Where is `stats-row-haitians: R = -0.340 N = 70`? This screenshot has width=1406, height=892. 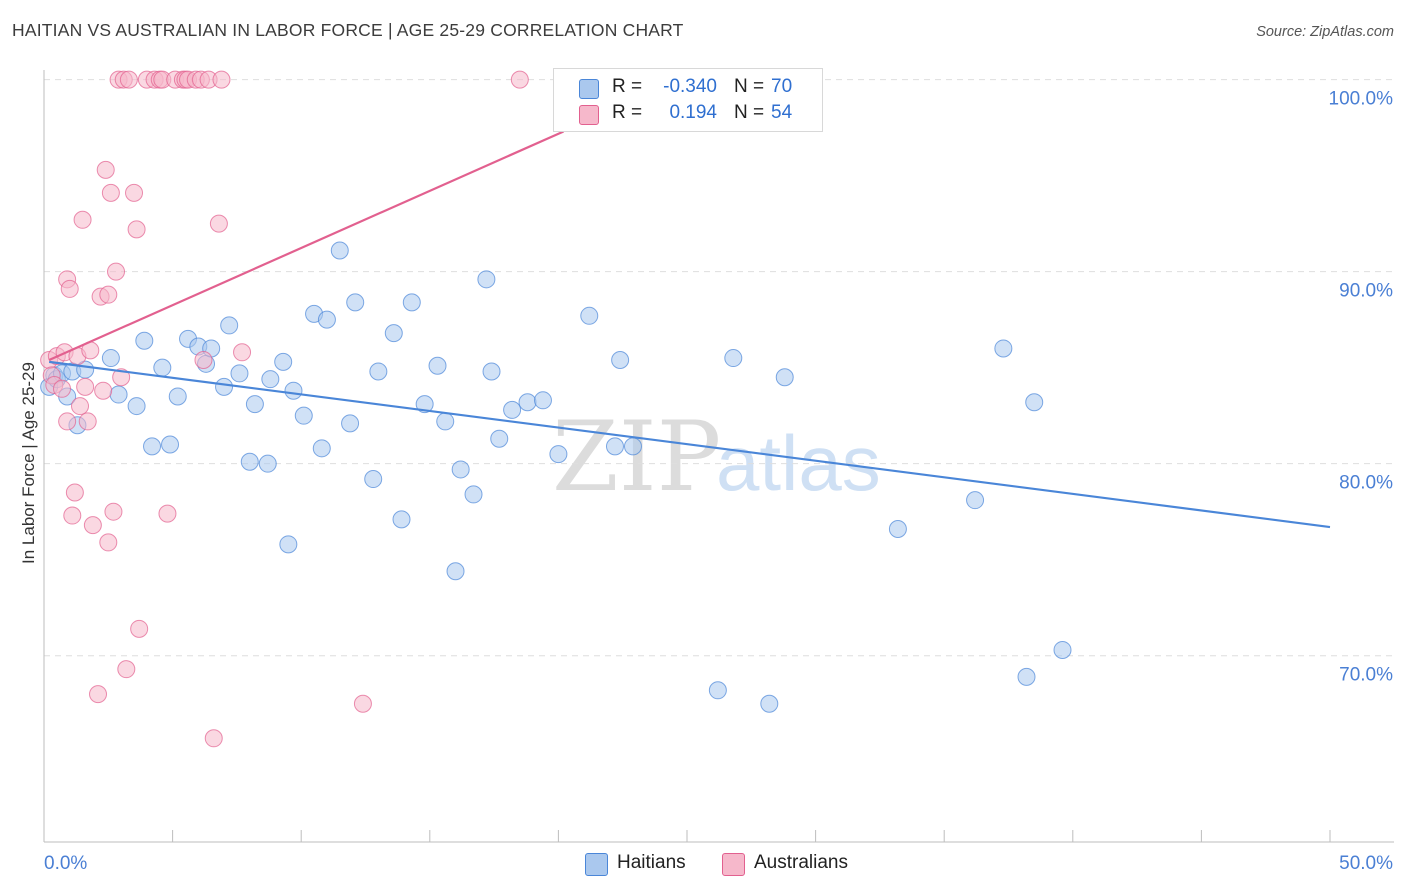
stats-row-haitians: R = -0.340 N = 70 is located at coordinates (688, 88).